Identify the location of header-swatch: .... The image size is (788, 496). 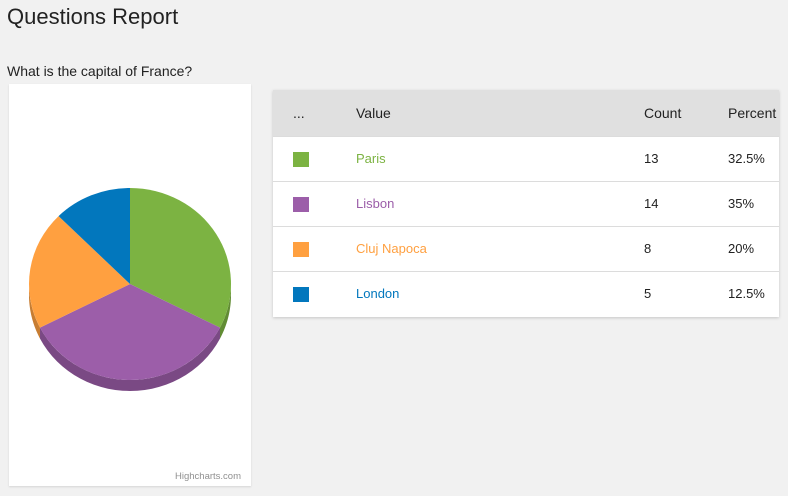
(299, 112).